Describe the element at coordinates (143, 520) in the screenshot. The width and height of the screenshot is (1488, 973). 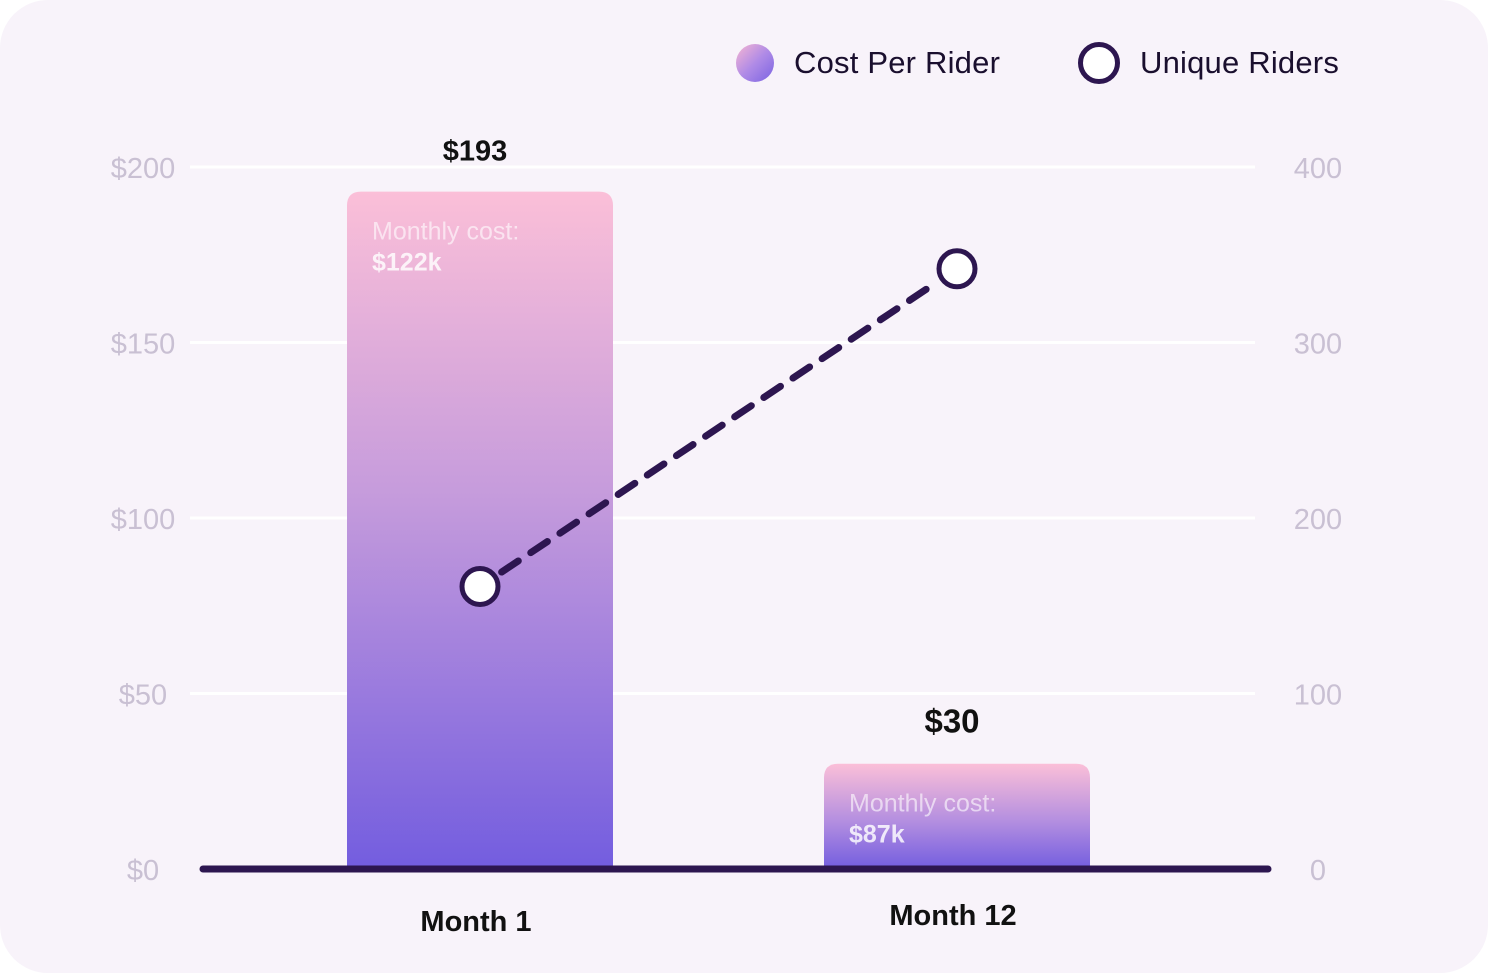
I see `y-left-tick-label: $100` at that location.